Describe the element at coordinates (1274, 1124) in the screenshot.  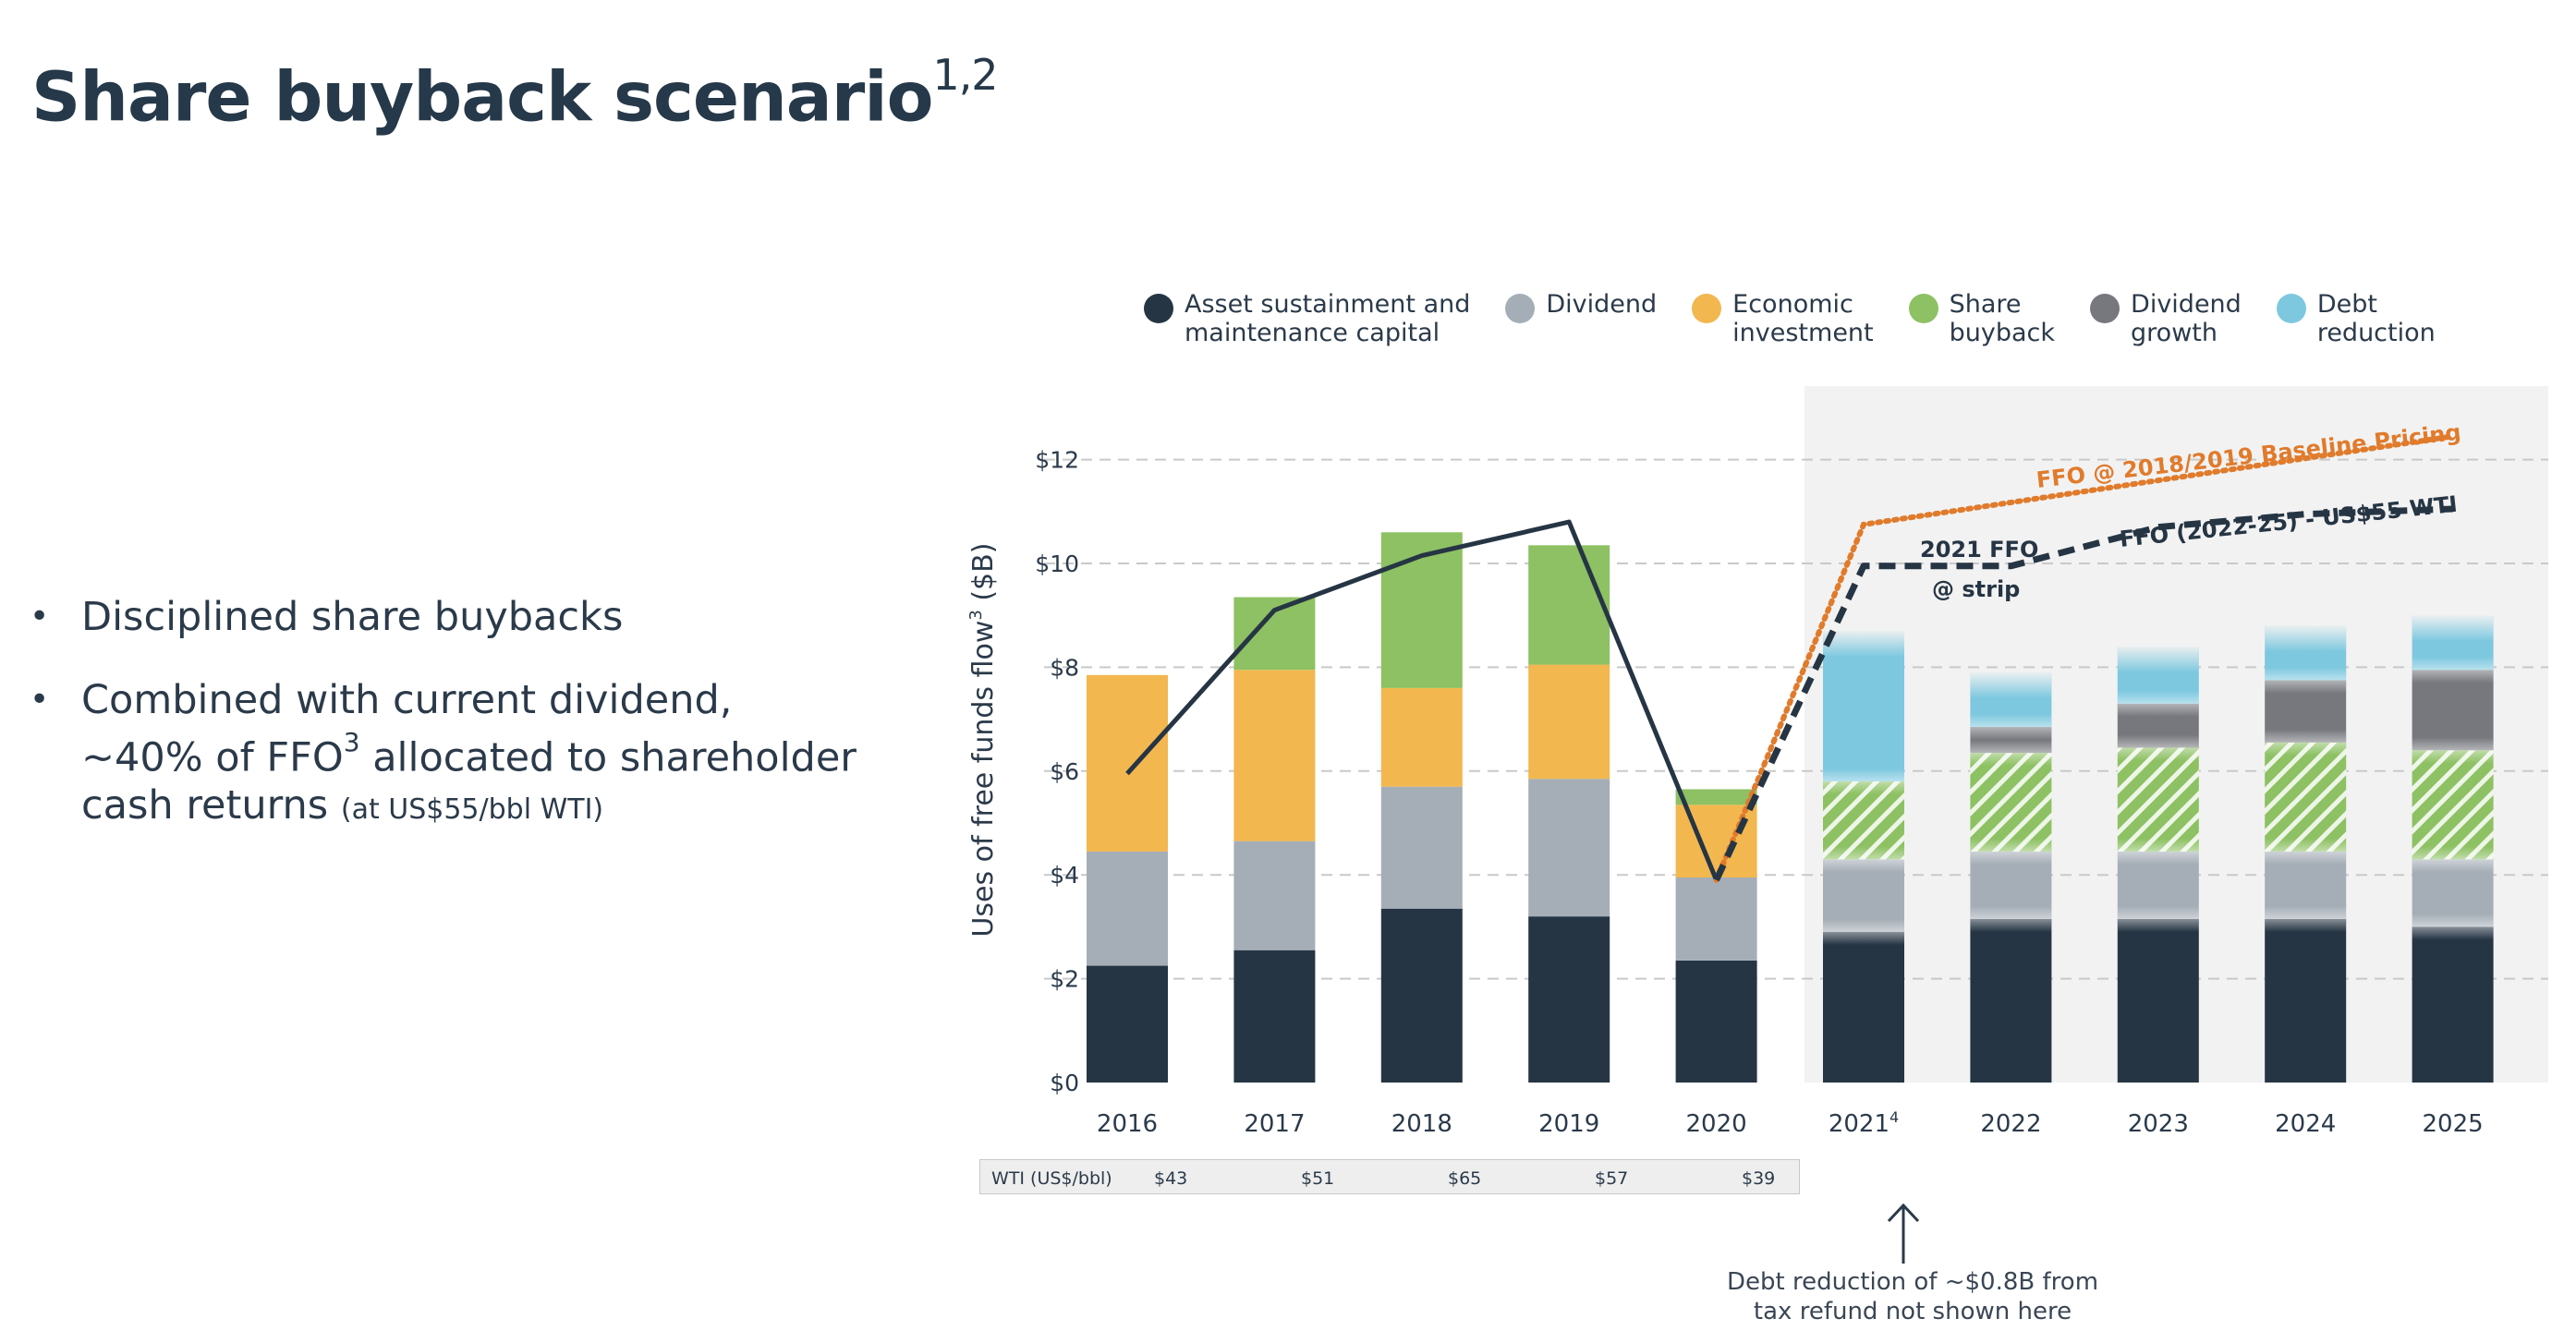
I see `x-tick-label: 2017` at that location.